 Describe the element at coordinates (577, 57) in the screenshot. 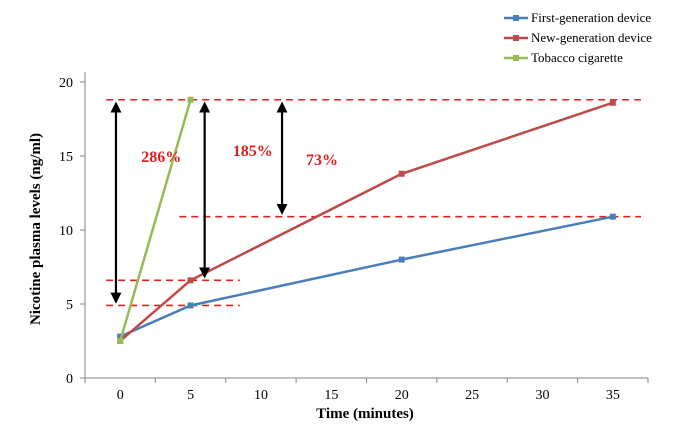

I see `legend-label: Tobacco cigarette` at that location.